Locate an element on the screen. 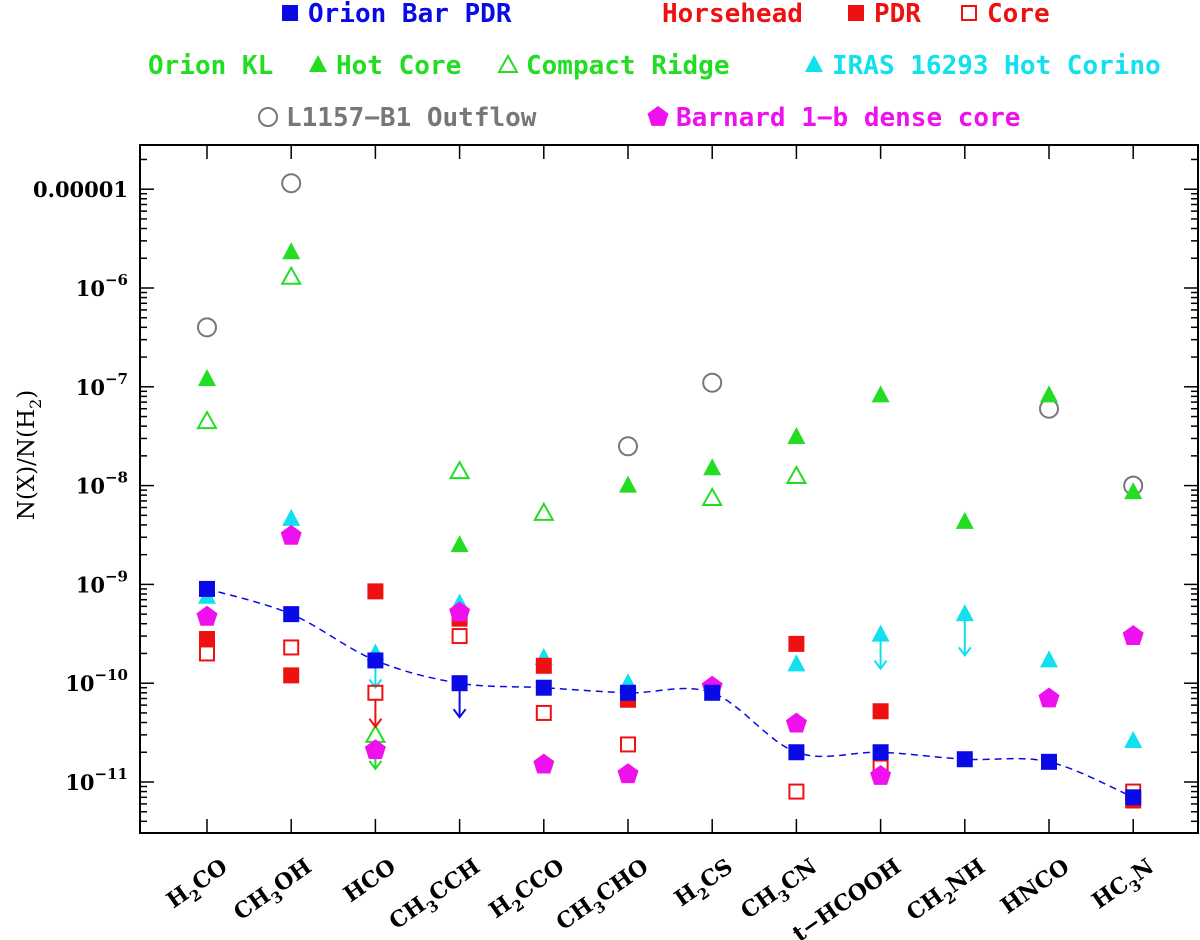 The width and height of the screenshot is (1200, 940). orion-kl-hot-core-point-h2cs is located at coordinates (712, 467).